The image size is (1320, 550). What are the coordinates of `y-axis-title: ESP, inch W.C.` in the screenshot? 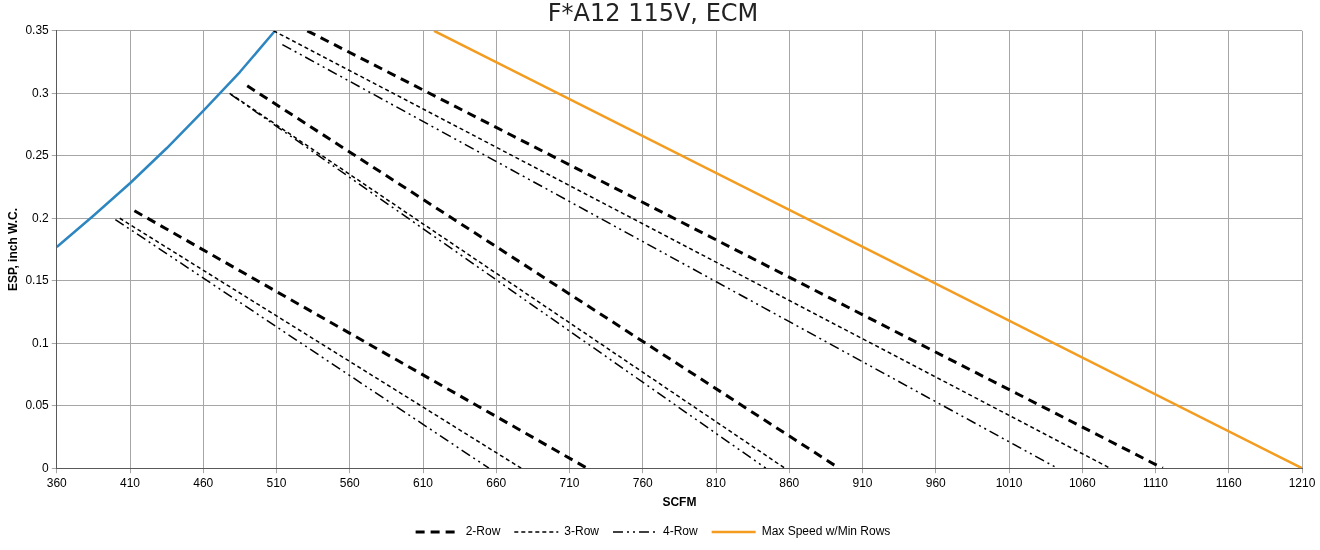 It's located at (12, 249).